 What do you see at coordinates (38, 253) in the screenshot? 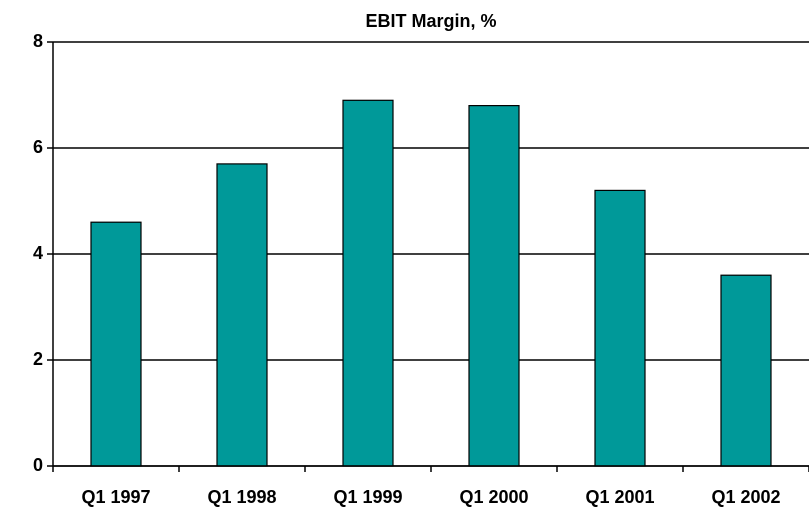
I see `y-tick-label: 4` at bounding box center [38, 253].